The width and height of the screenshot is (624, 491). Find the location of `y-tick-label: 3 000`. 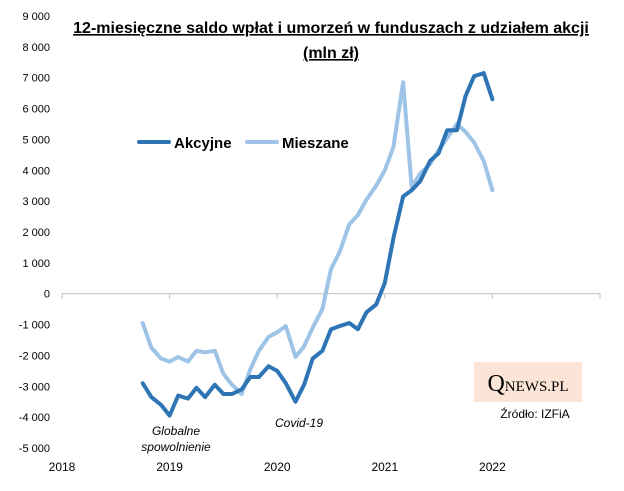

y-tick-label: 3 000 is located at coordinates (36, 202).